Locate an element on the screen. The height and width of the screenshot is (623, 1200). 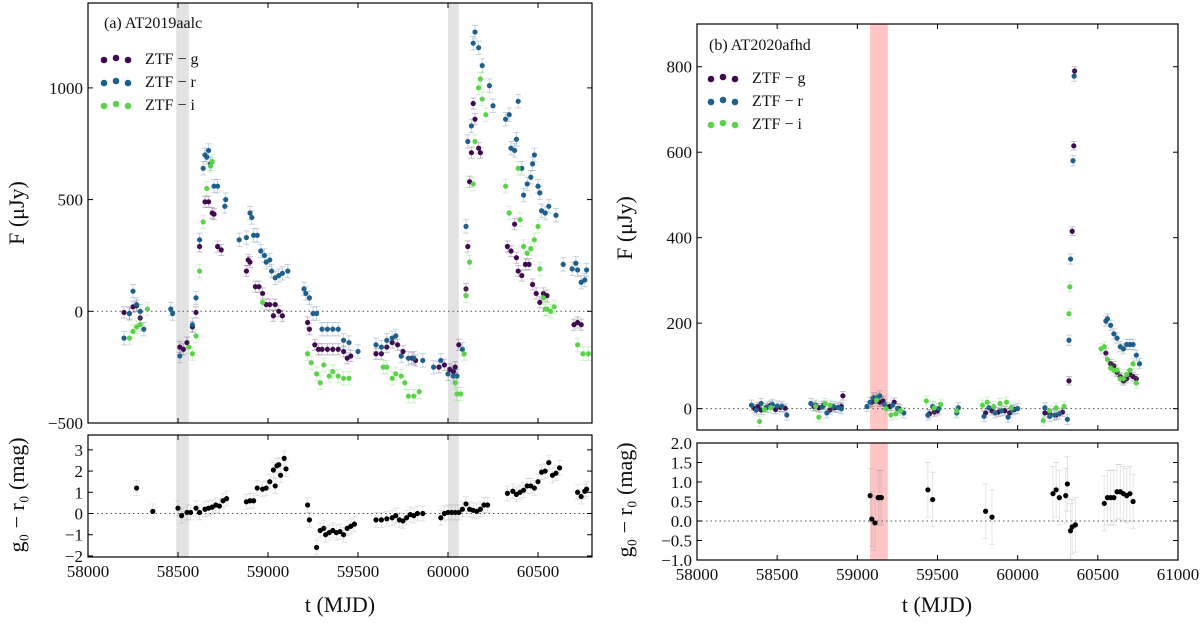
panel-title: (a) AT2019aalc is located at coordinates (153, 23).